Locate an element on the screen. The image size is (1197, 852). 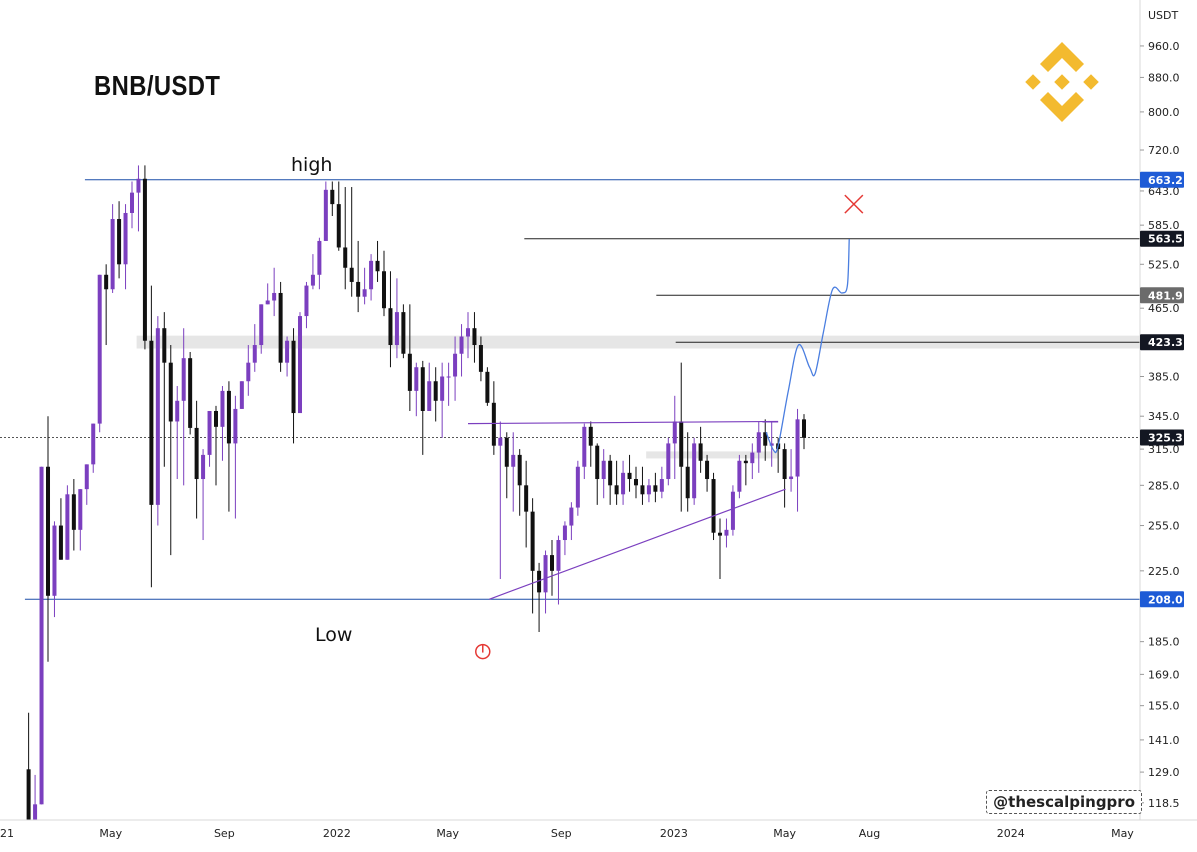
price-tick-label: 465.0 is located at coordinates (1164, 308).